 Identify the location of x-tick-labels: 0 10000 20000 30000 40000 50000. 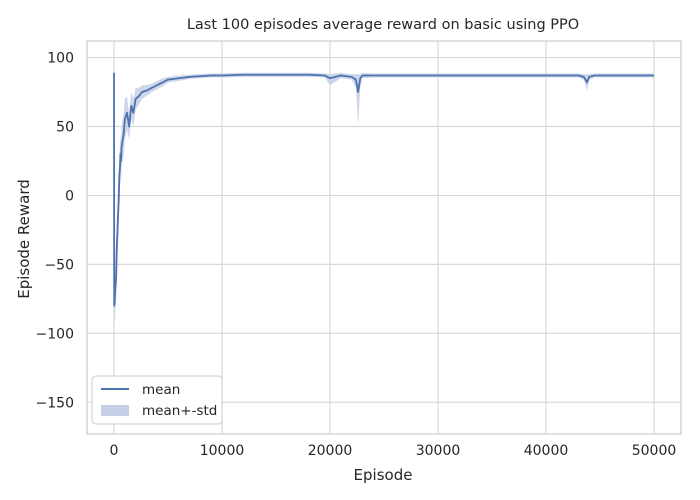
(393, 451).